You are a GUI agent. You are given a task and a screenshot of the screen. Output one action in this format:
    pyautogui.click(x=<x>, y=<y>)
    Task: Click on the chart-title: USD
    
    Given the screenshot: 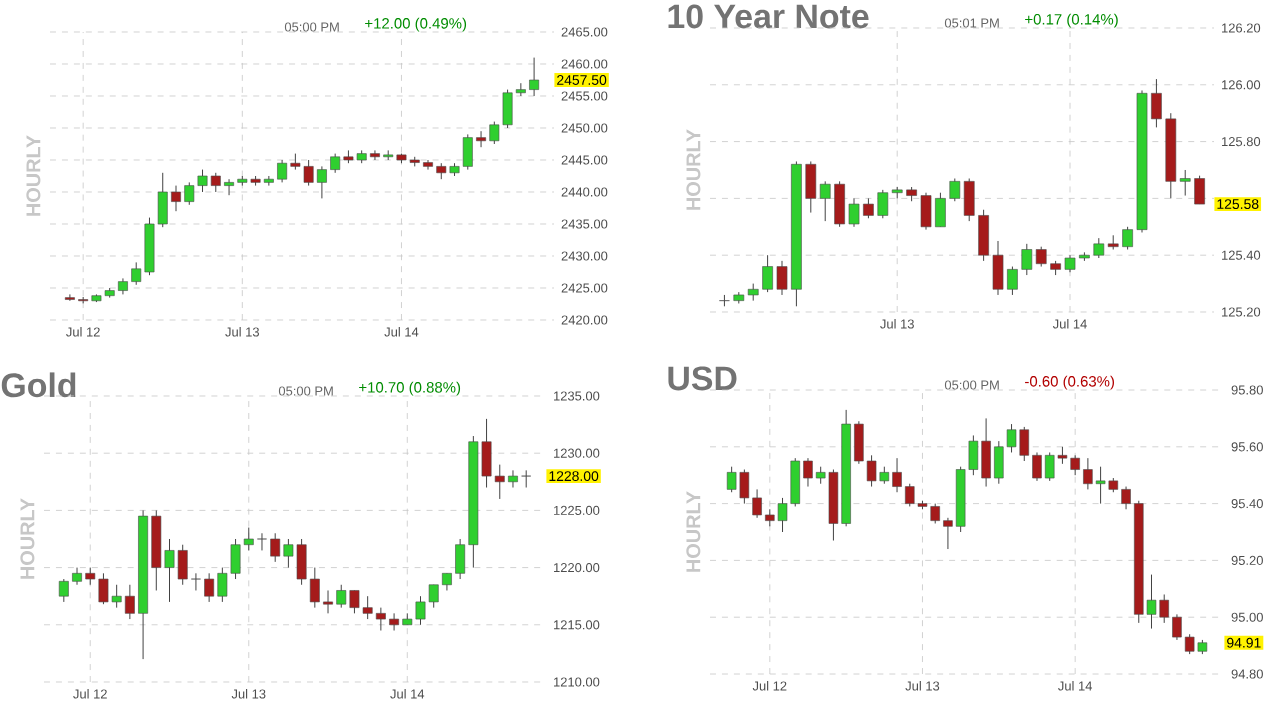 What is the action you would take?
    pyautogui.click(x=702, y=378)
    